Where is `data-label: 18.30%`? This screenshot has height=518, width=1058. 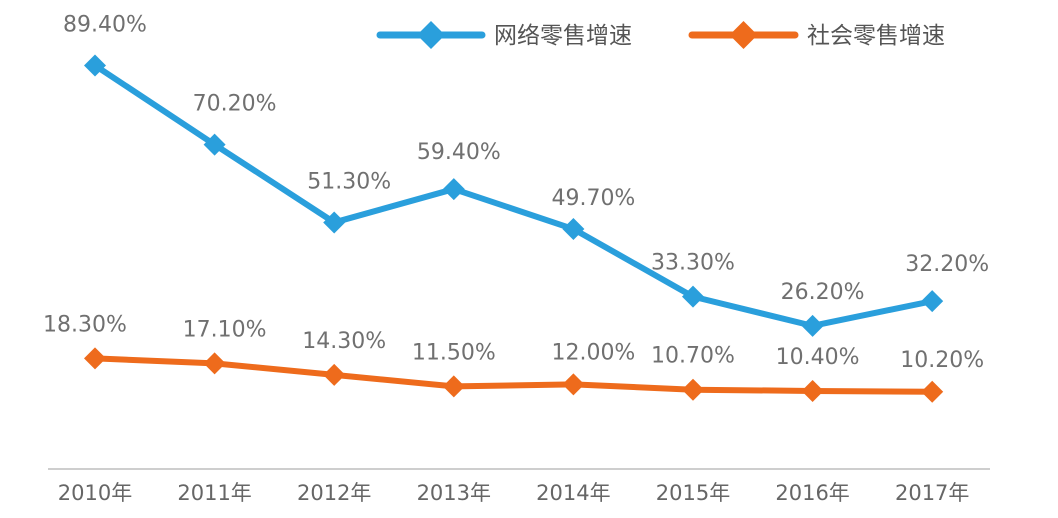 data-label: 18.30% is located at coordinates (85, 324).